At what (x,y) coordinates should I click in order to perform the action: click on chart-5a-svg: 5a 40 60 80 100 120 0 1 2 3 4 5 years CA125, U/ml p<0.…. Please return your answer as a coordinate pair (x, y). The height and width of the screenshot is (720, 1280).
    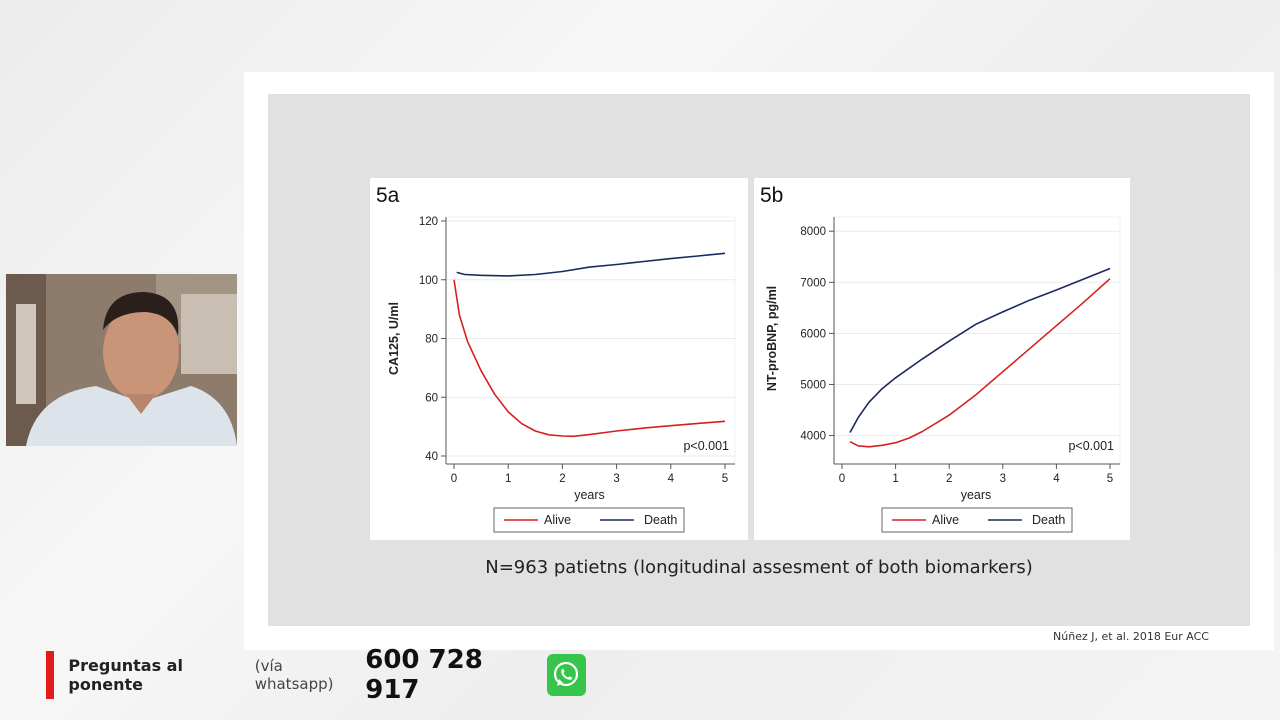
    Looking at the image, I should click on (556, 358).